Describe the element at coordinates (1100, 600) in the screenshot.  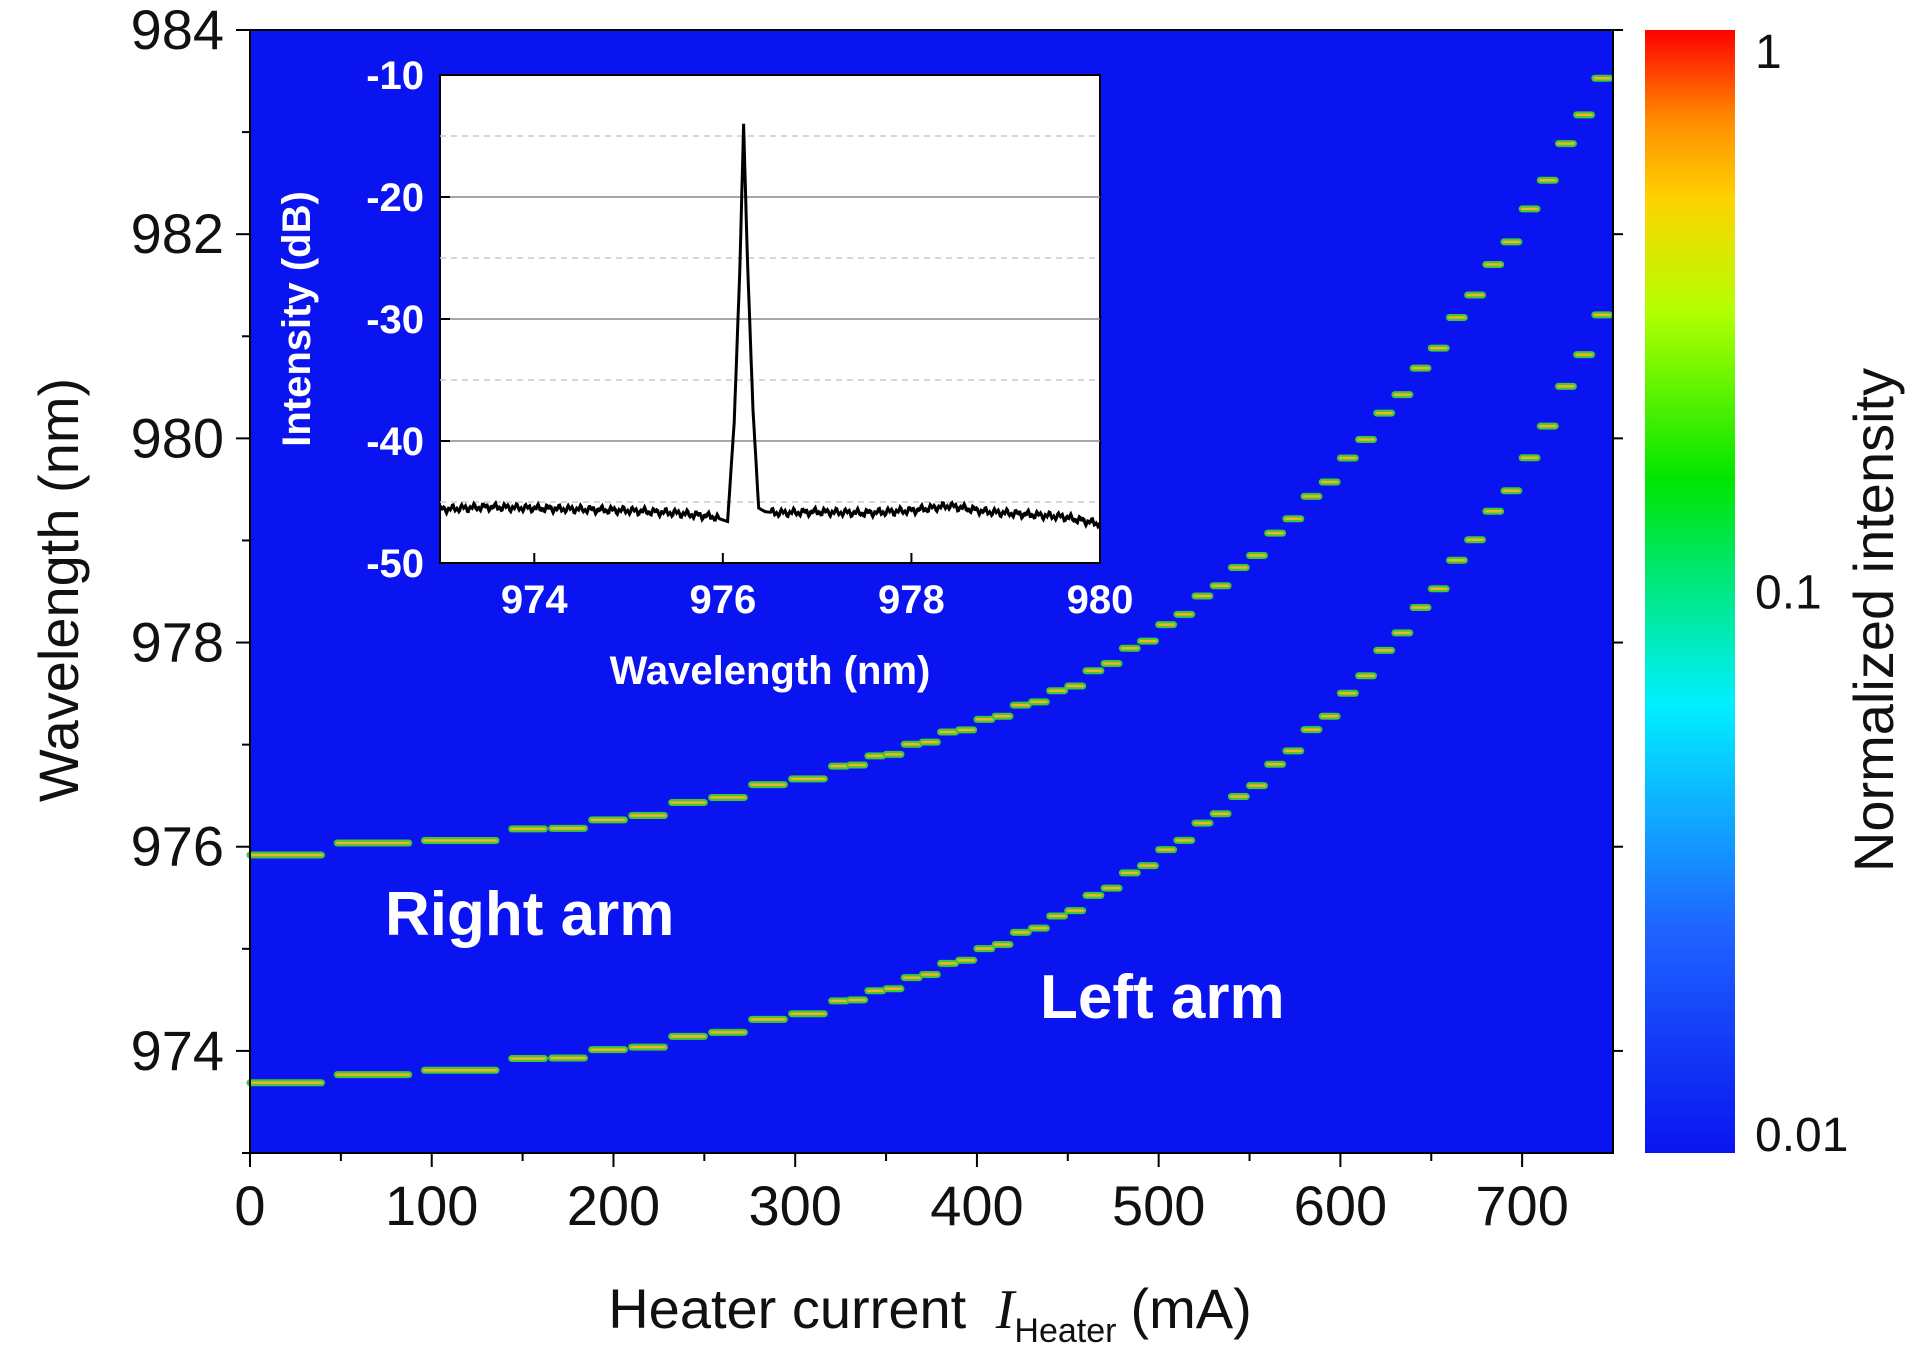
I see `inset-x-tick-label: 980` at that location.